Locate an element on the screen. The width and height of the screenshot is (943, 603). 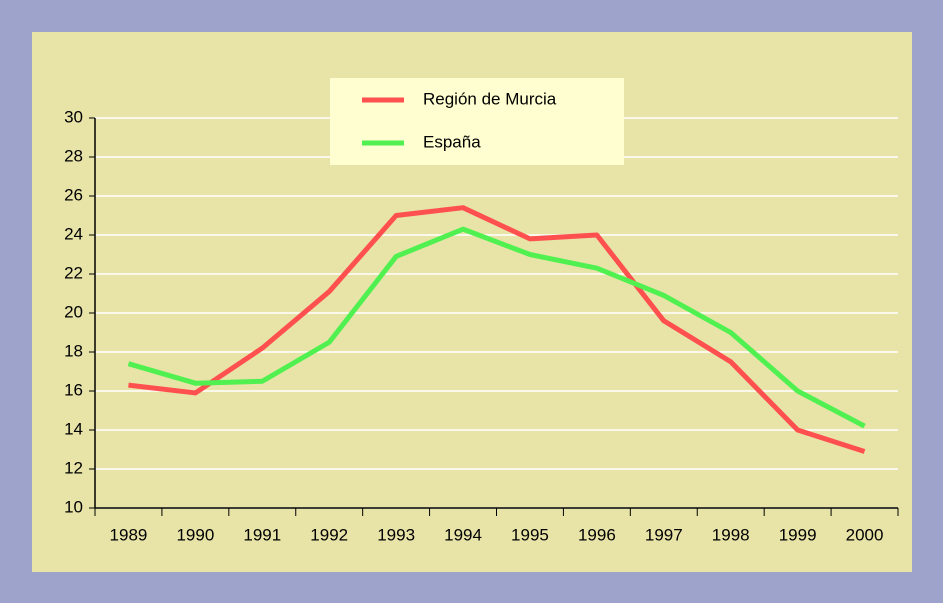
x-tick-label: 1995 is located at coordinates (530, 534).